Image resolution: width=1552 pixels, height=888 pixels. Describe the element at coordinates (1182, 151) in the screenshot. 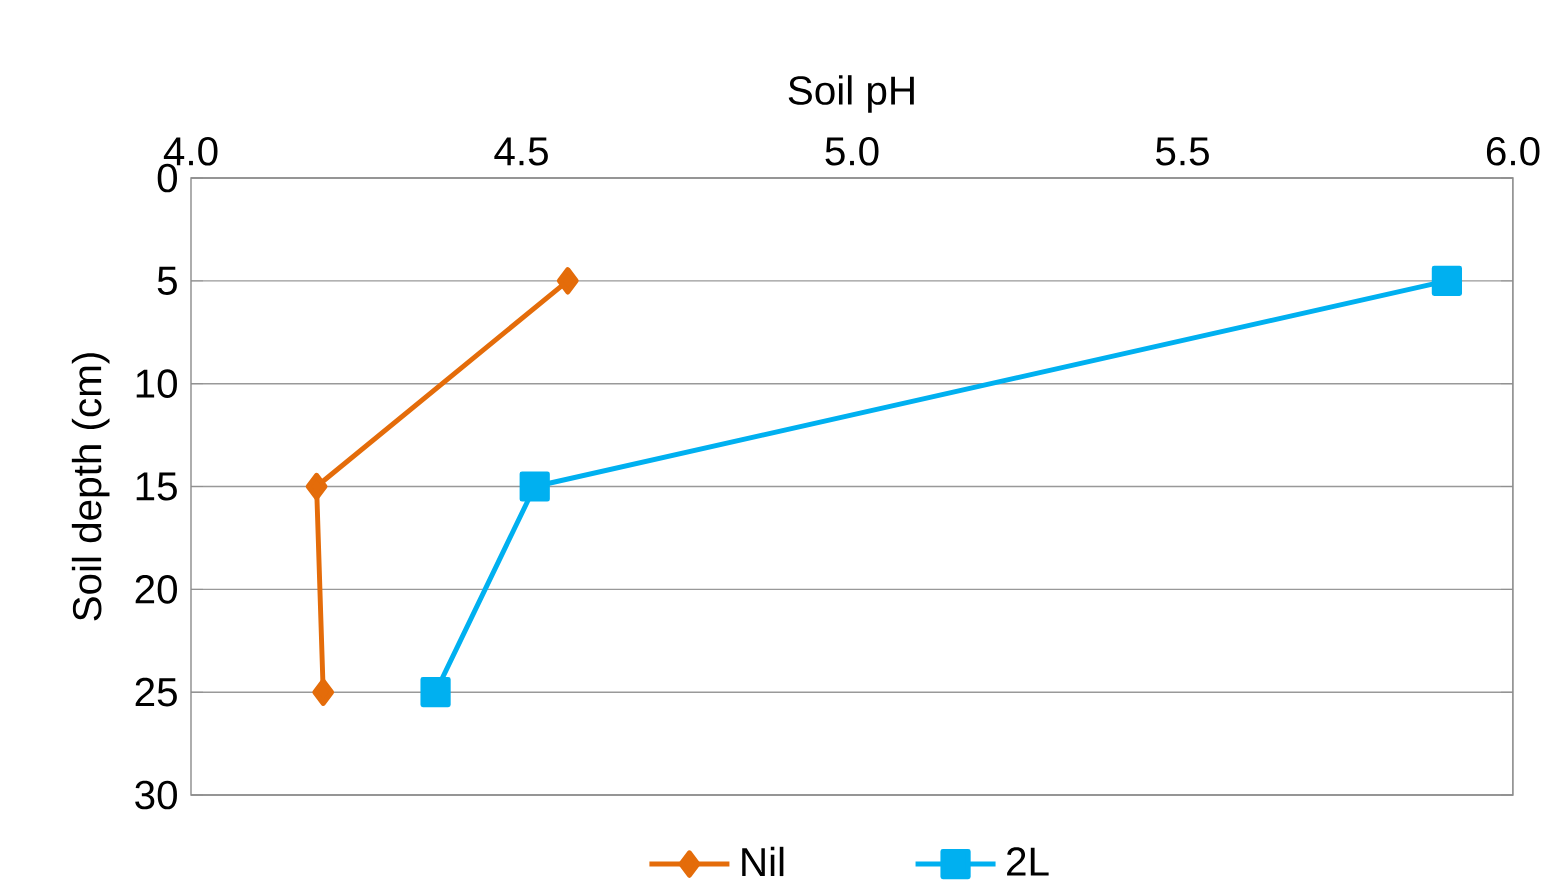

I see `x-tick-label: 5.5` at that location.